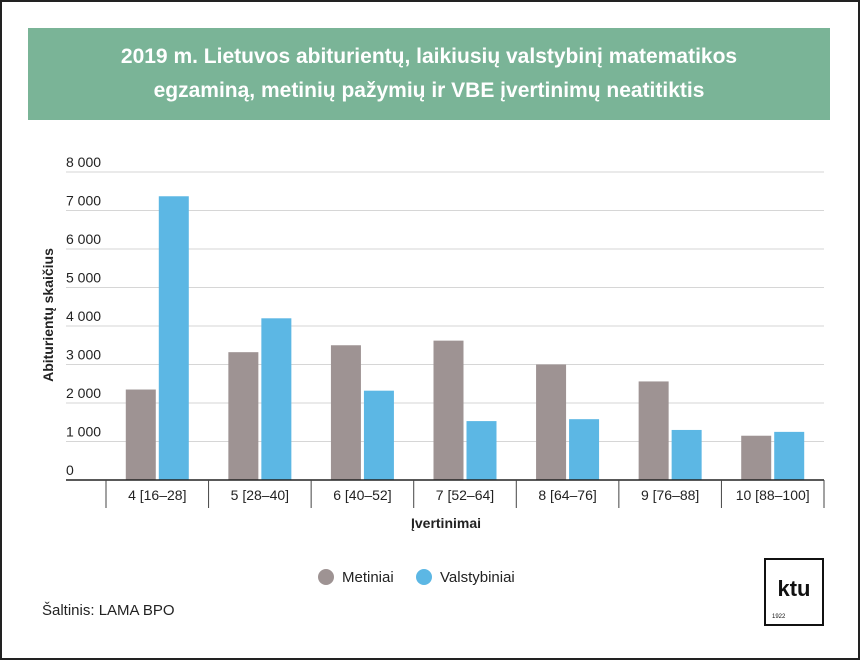  What do you see at coordinates (83, 393) in the screenshot?
I see `y-tick-label: 2 000` at bounding box center [83, 393].